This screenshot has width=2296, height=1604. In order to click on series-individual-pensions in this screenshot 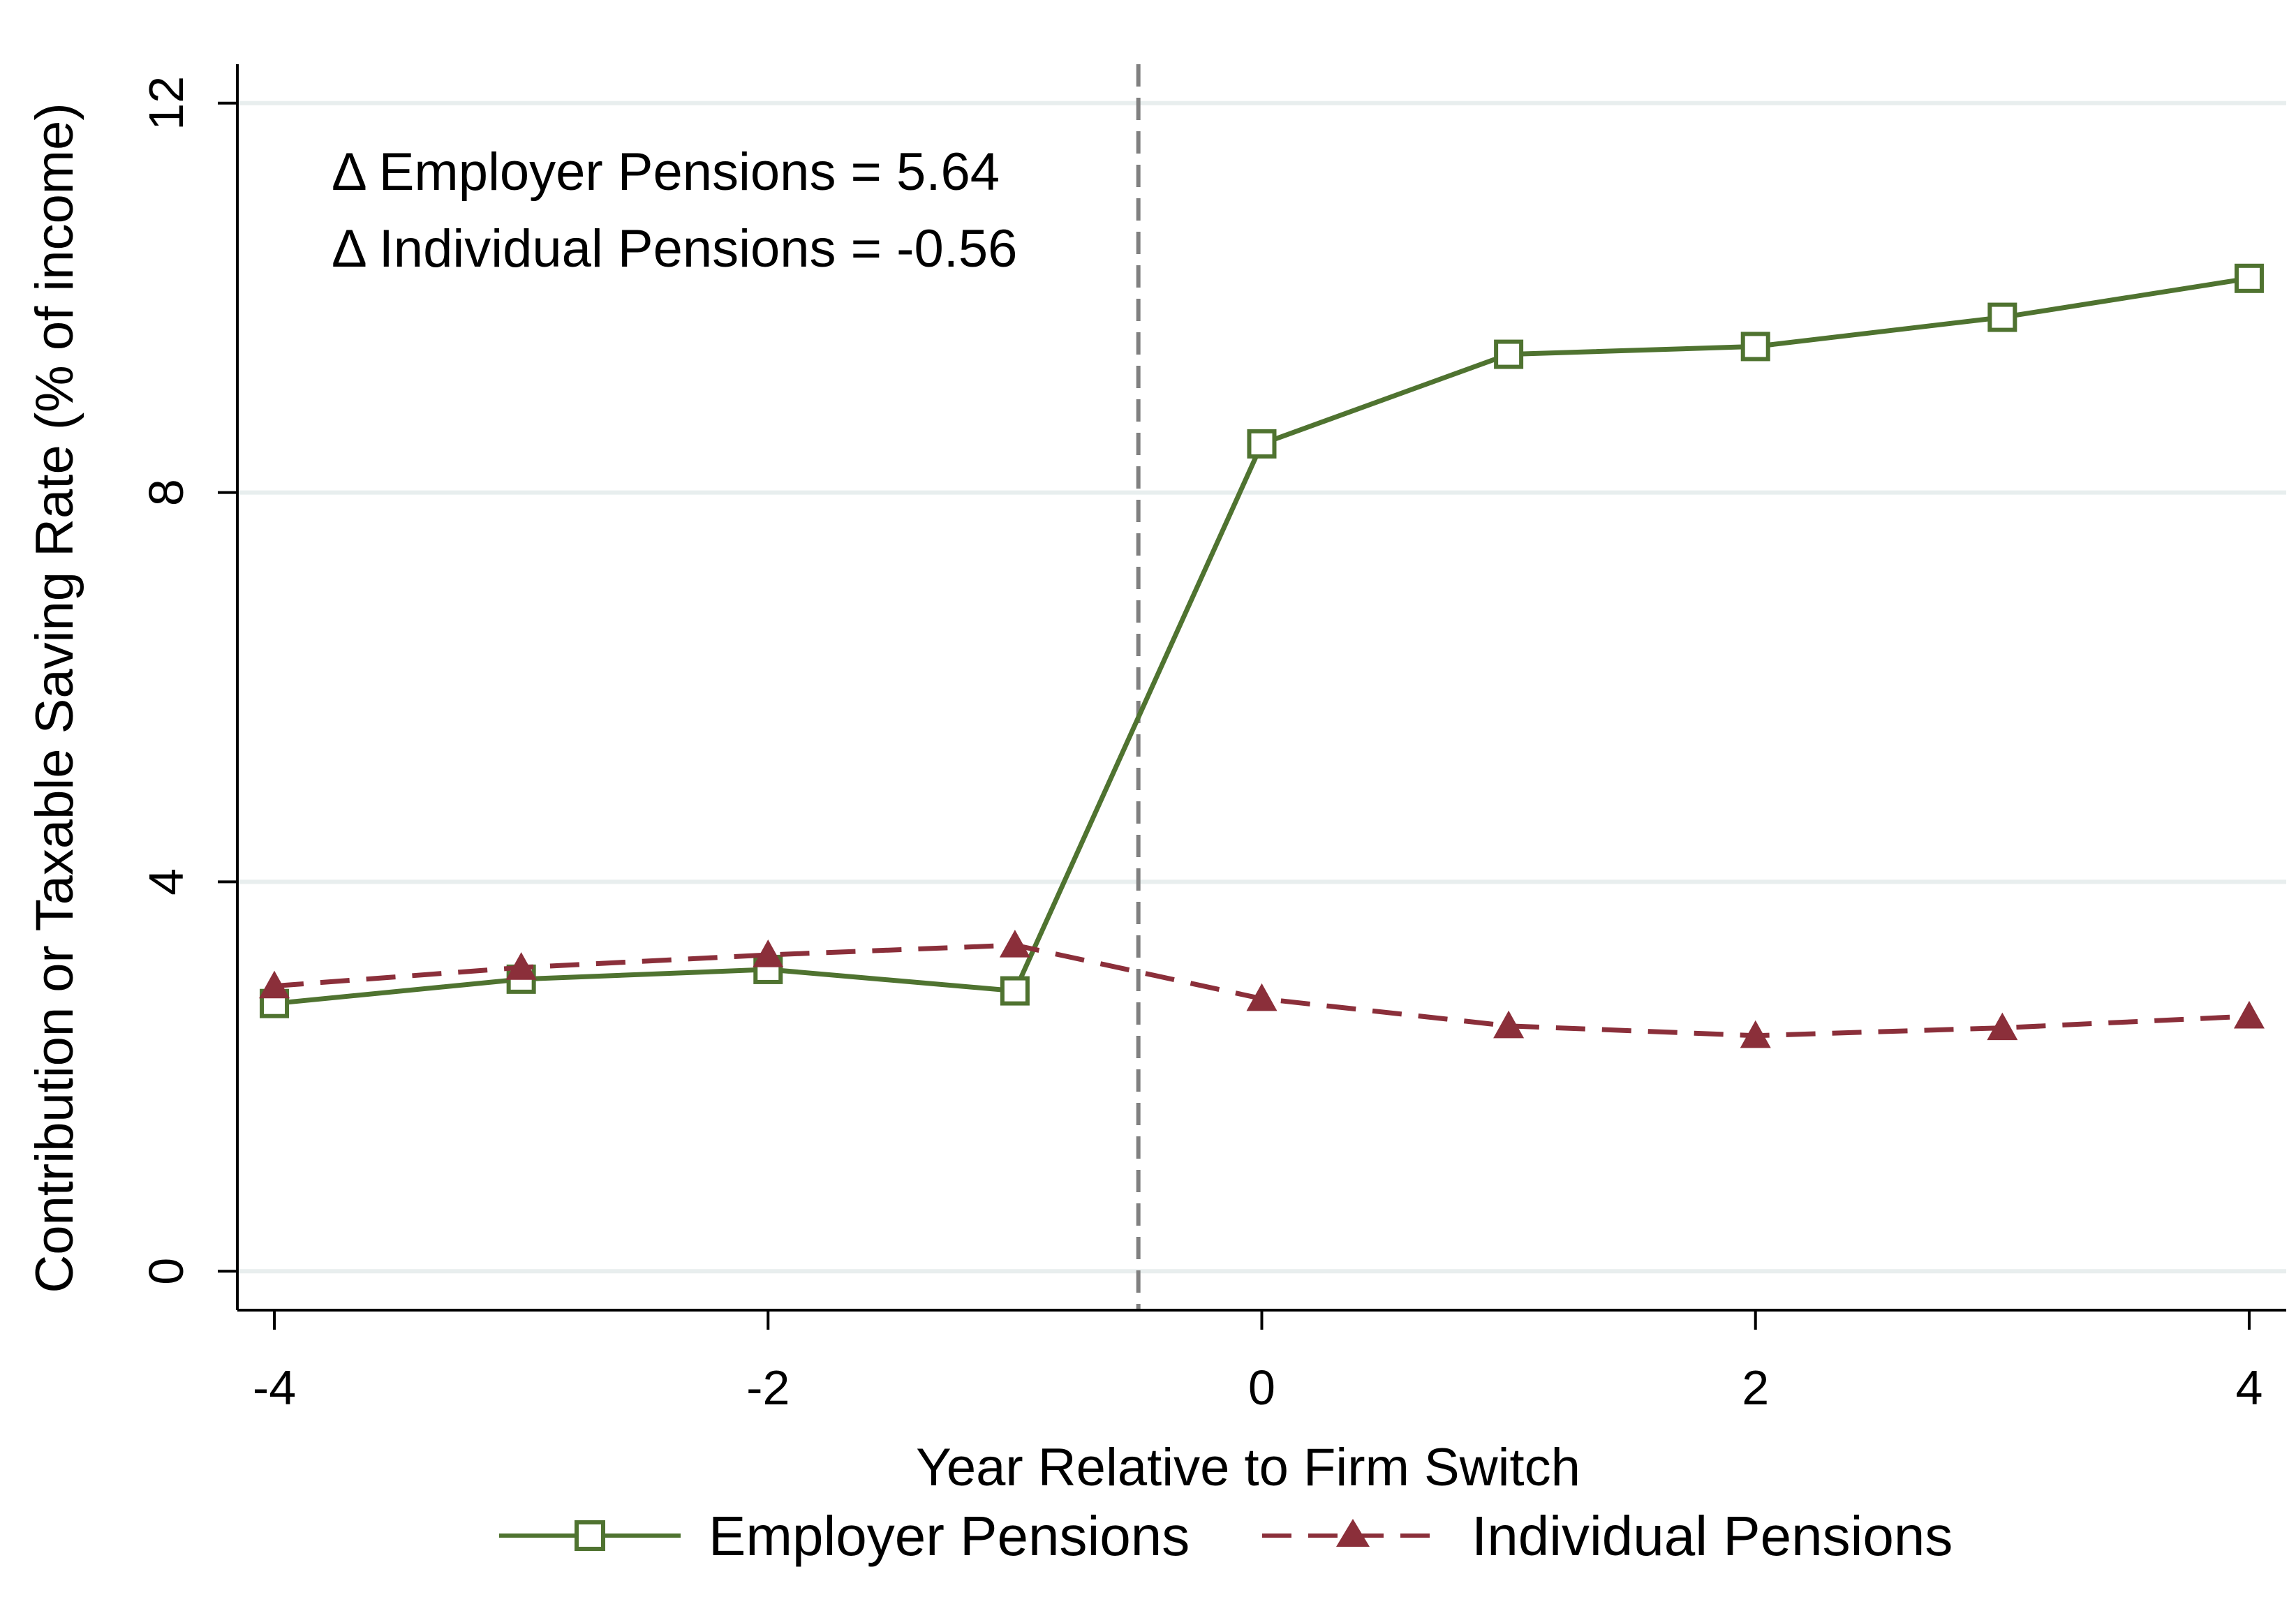, I will do `click(1262, 989)`.